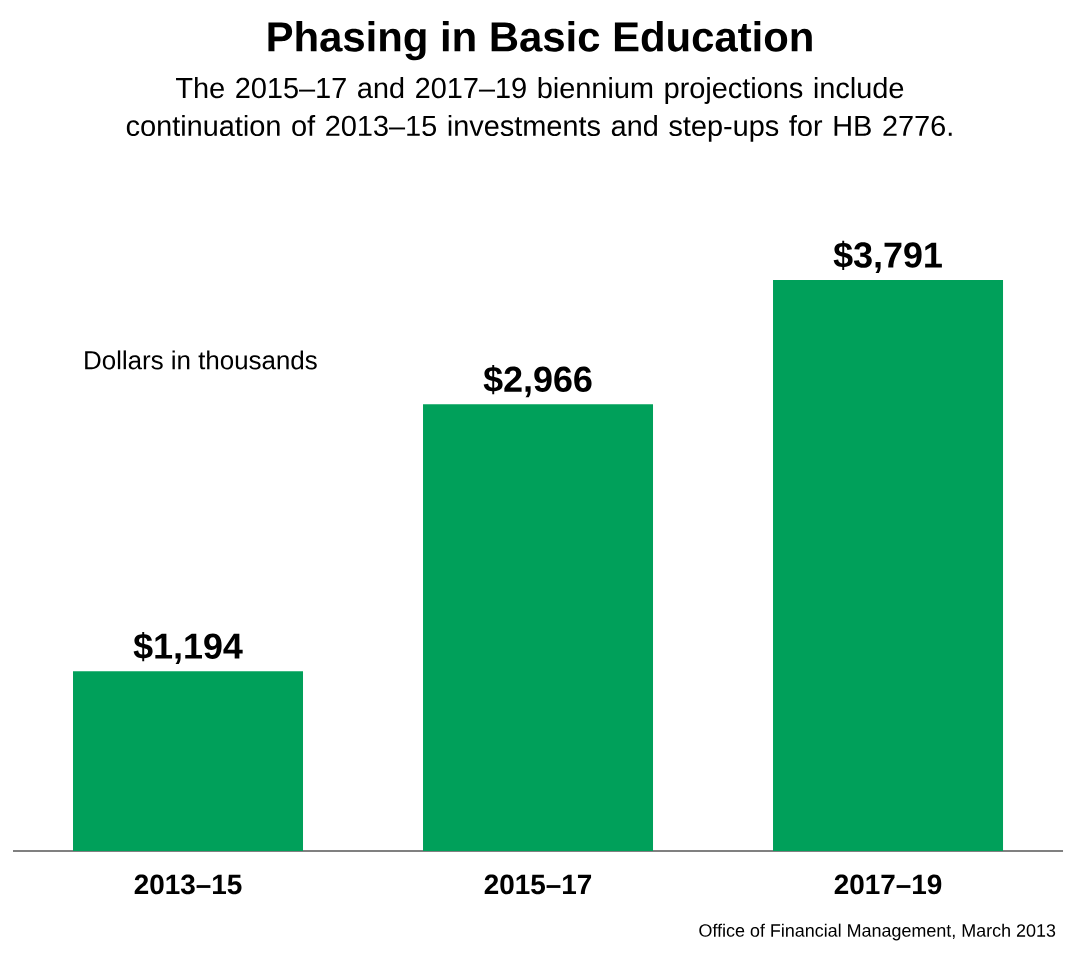 The image size is (1080, 954). I want to click on data-label: $1,194, so click(188, 648).